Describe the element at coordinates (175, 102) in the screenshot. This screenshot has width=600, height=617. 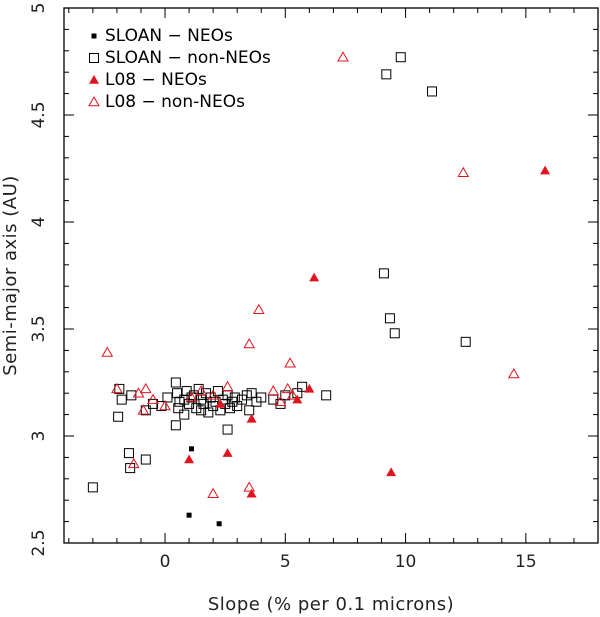
I see `legend-label: L08 − non-NEOs` at that location.